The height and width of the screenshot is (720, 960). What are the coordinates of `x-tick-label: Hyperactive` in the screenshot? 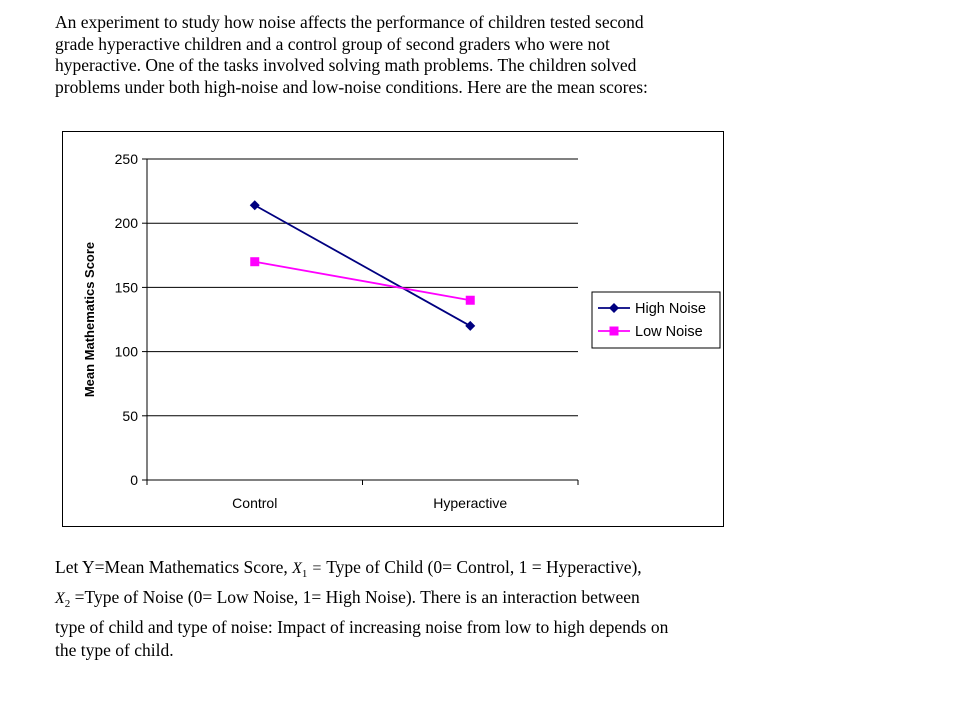 It's located at (470, 503).